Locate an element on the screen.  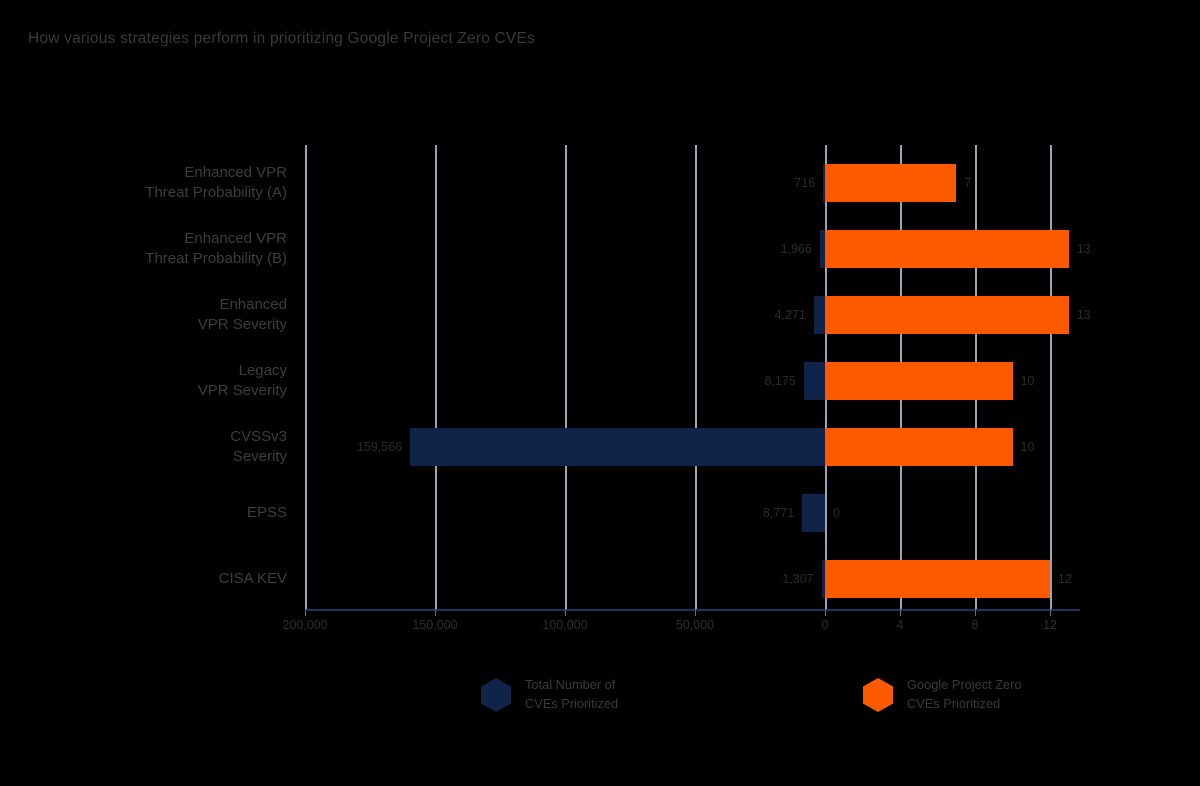
category-label: Enhanced VPR Severity is located at coordinates (242, 314).